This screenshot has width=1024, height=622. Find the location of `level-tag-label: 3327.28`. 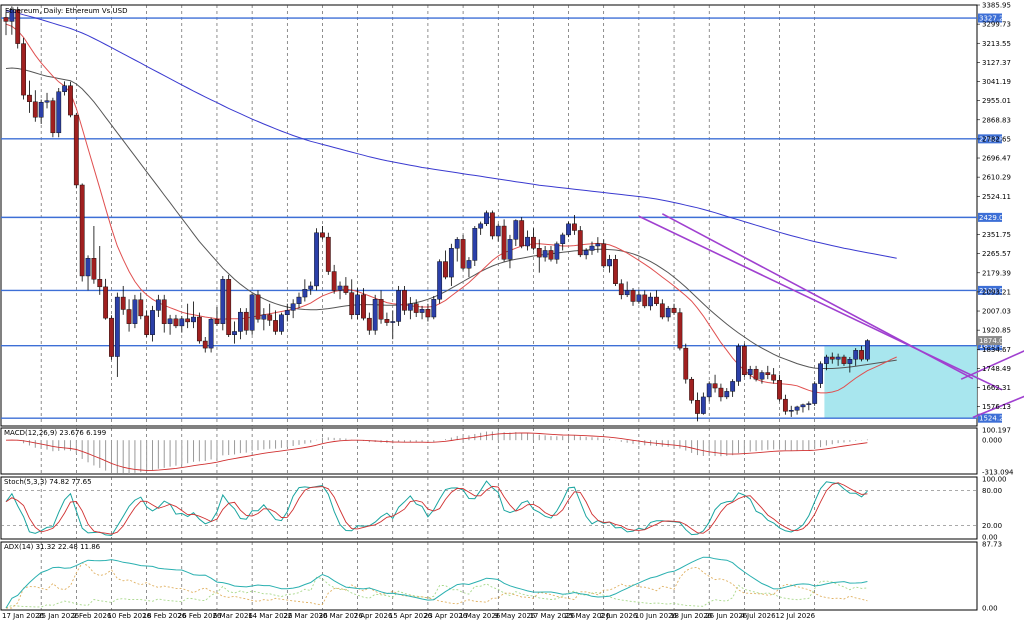

level-tag-label: 3327.28 is located at coordinates (993, 19).